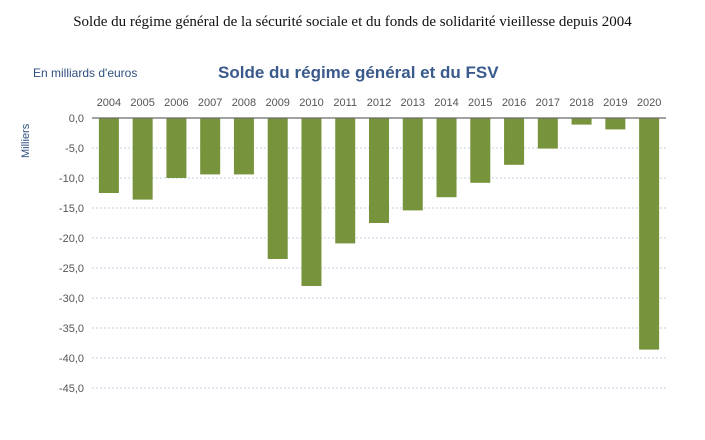 The height and width of the screenshot is (440, 705). Describe the element at coordinates (71, 209) in the screenshot. I see `y-tick-label: -15,0` at that location.